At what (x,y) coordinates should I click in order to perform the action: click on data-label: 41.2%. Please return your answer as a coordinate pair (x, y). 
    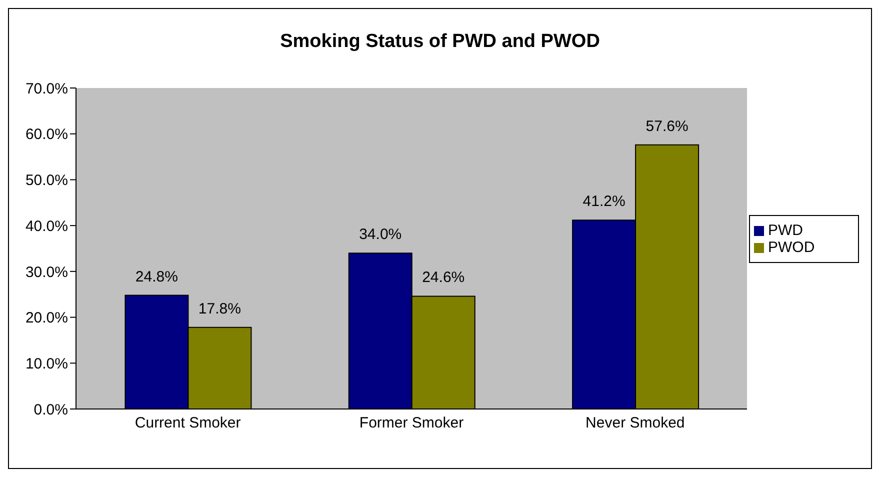
    Looking at the image, I should click on (604, 201).